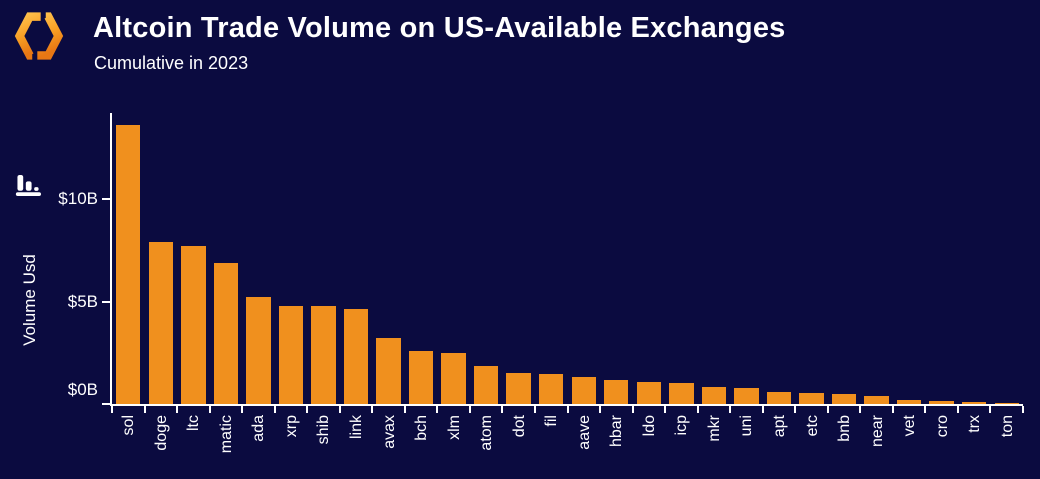 The image size is (1040, 479). I want to click on x-axis-label-ton: ton, so click(1007, 426).